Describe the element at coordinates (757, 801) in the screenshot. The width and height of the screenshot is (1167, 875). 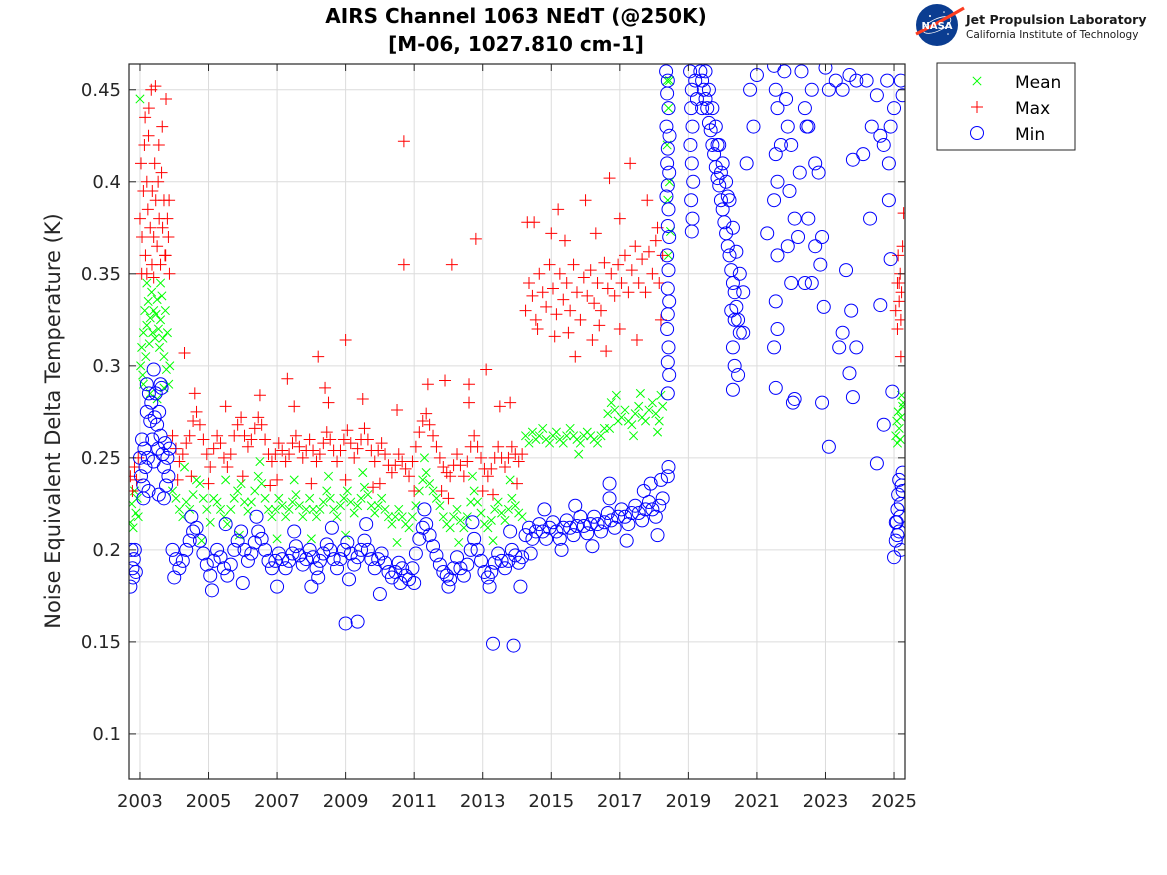
I see `x-tick-label: 2021` at that location.